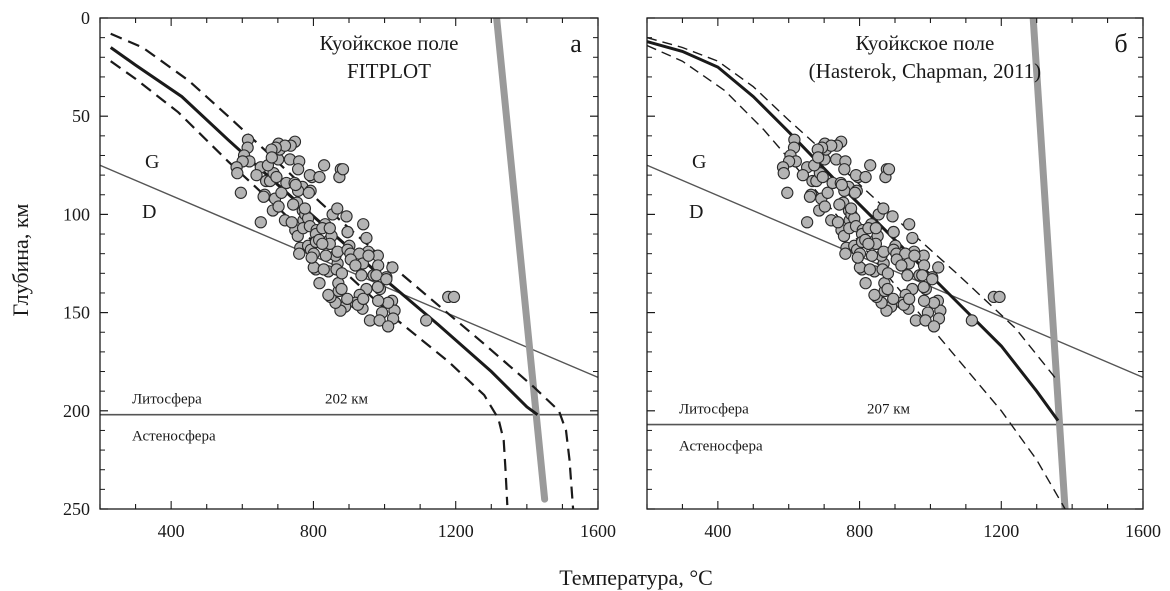 The image size is (1170, 591). I want to click on panel-b-label-asthenosphere: Астеносфера, so click(721, 447).